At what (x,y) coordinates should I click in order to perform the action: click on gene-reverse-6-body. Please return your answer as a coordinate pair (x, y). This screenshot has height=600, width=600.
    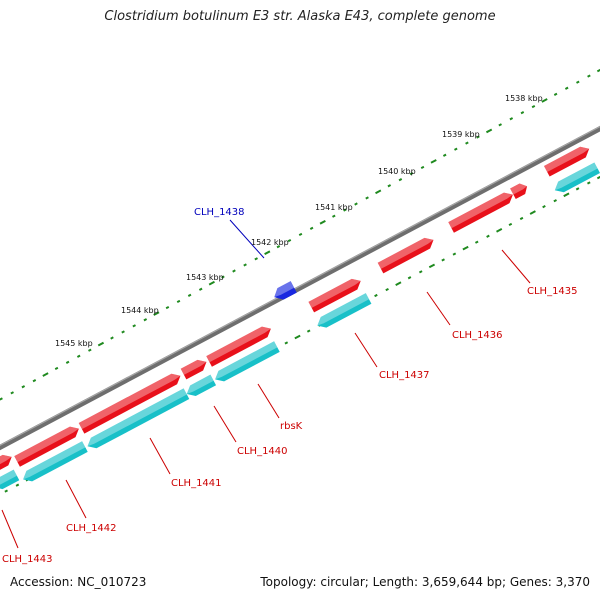
    Looking at the image, I should click on (55, 461).